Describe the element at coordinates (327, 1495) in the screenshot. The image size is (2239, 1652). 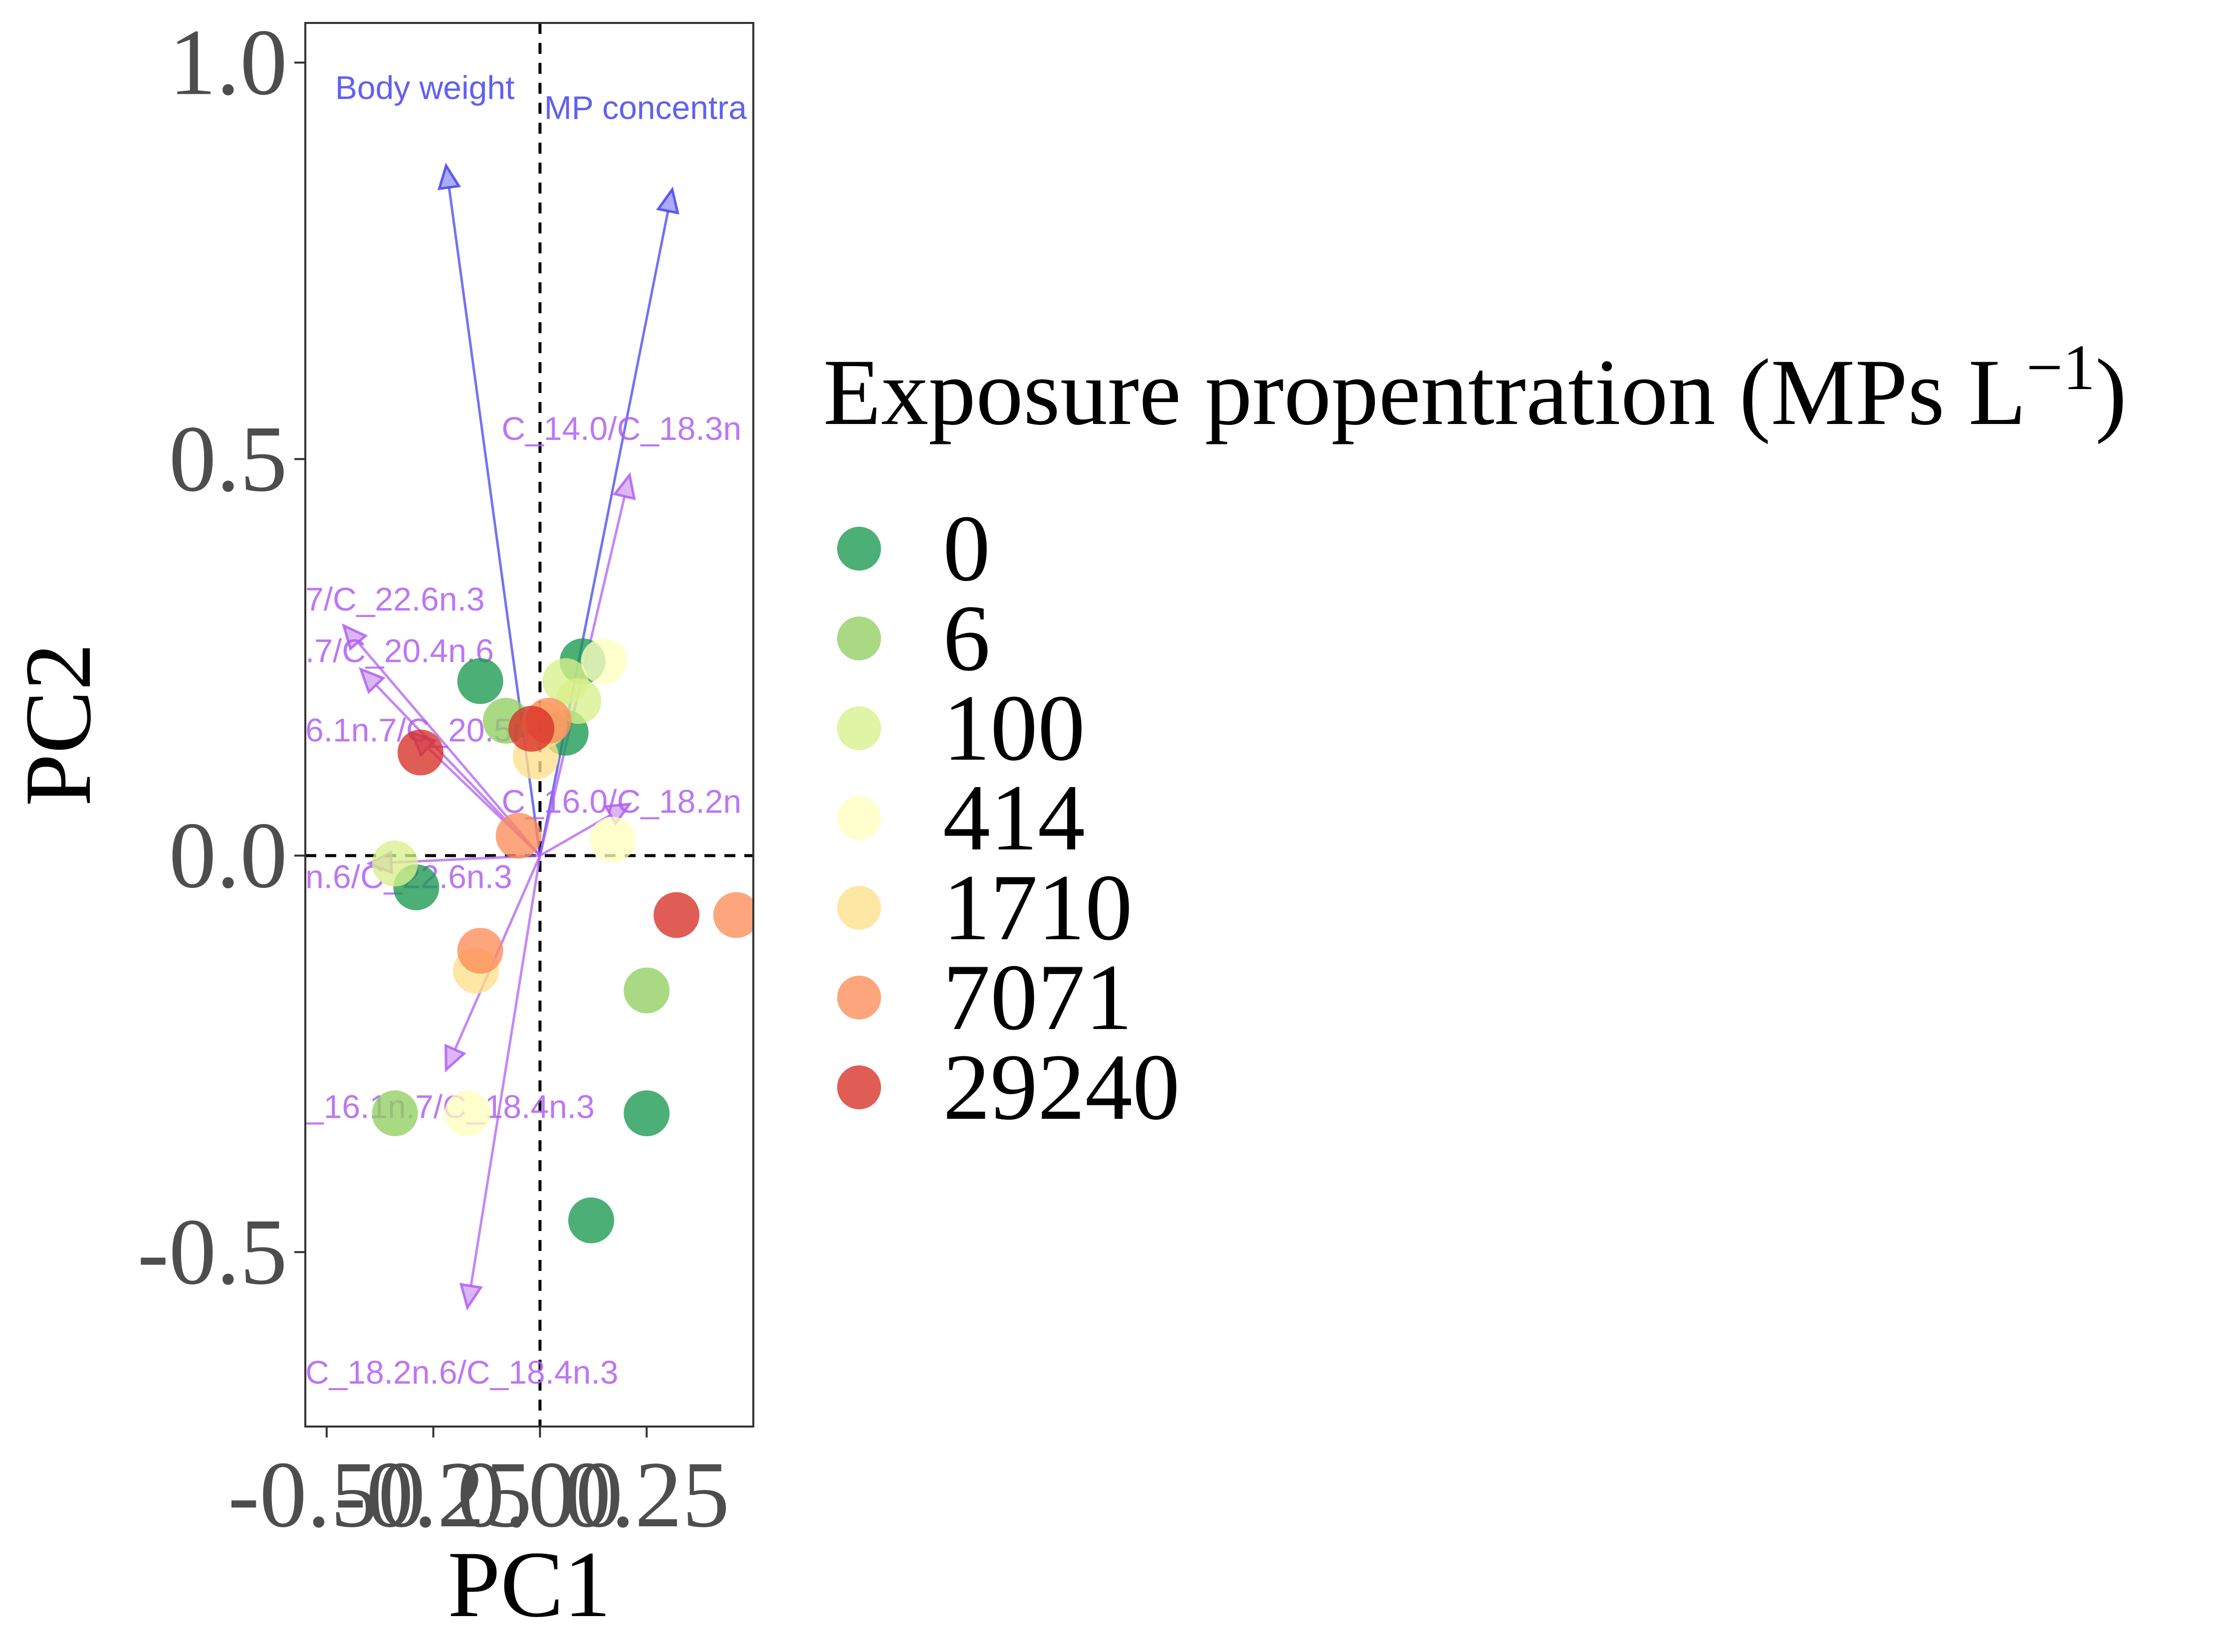
I see `x-tick-label: -0.50` at that location.